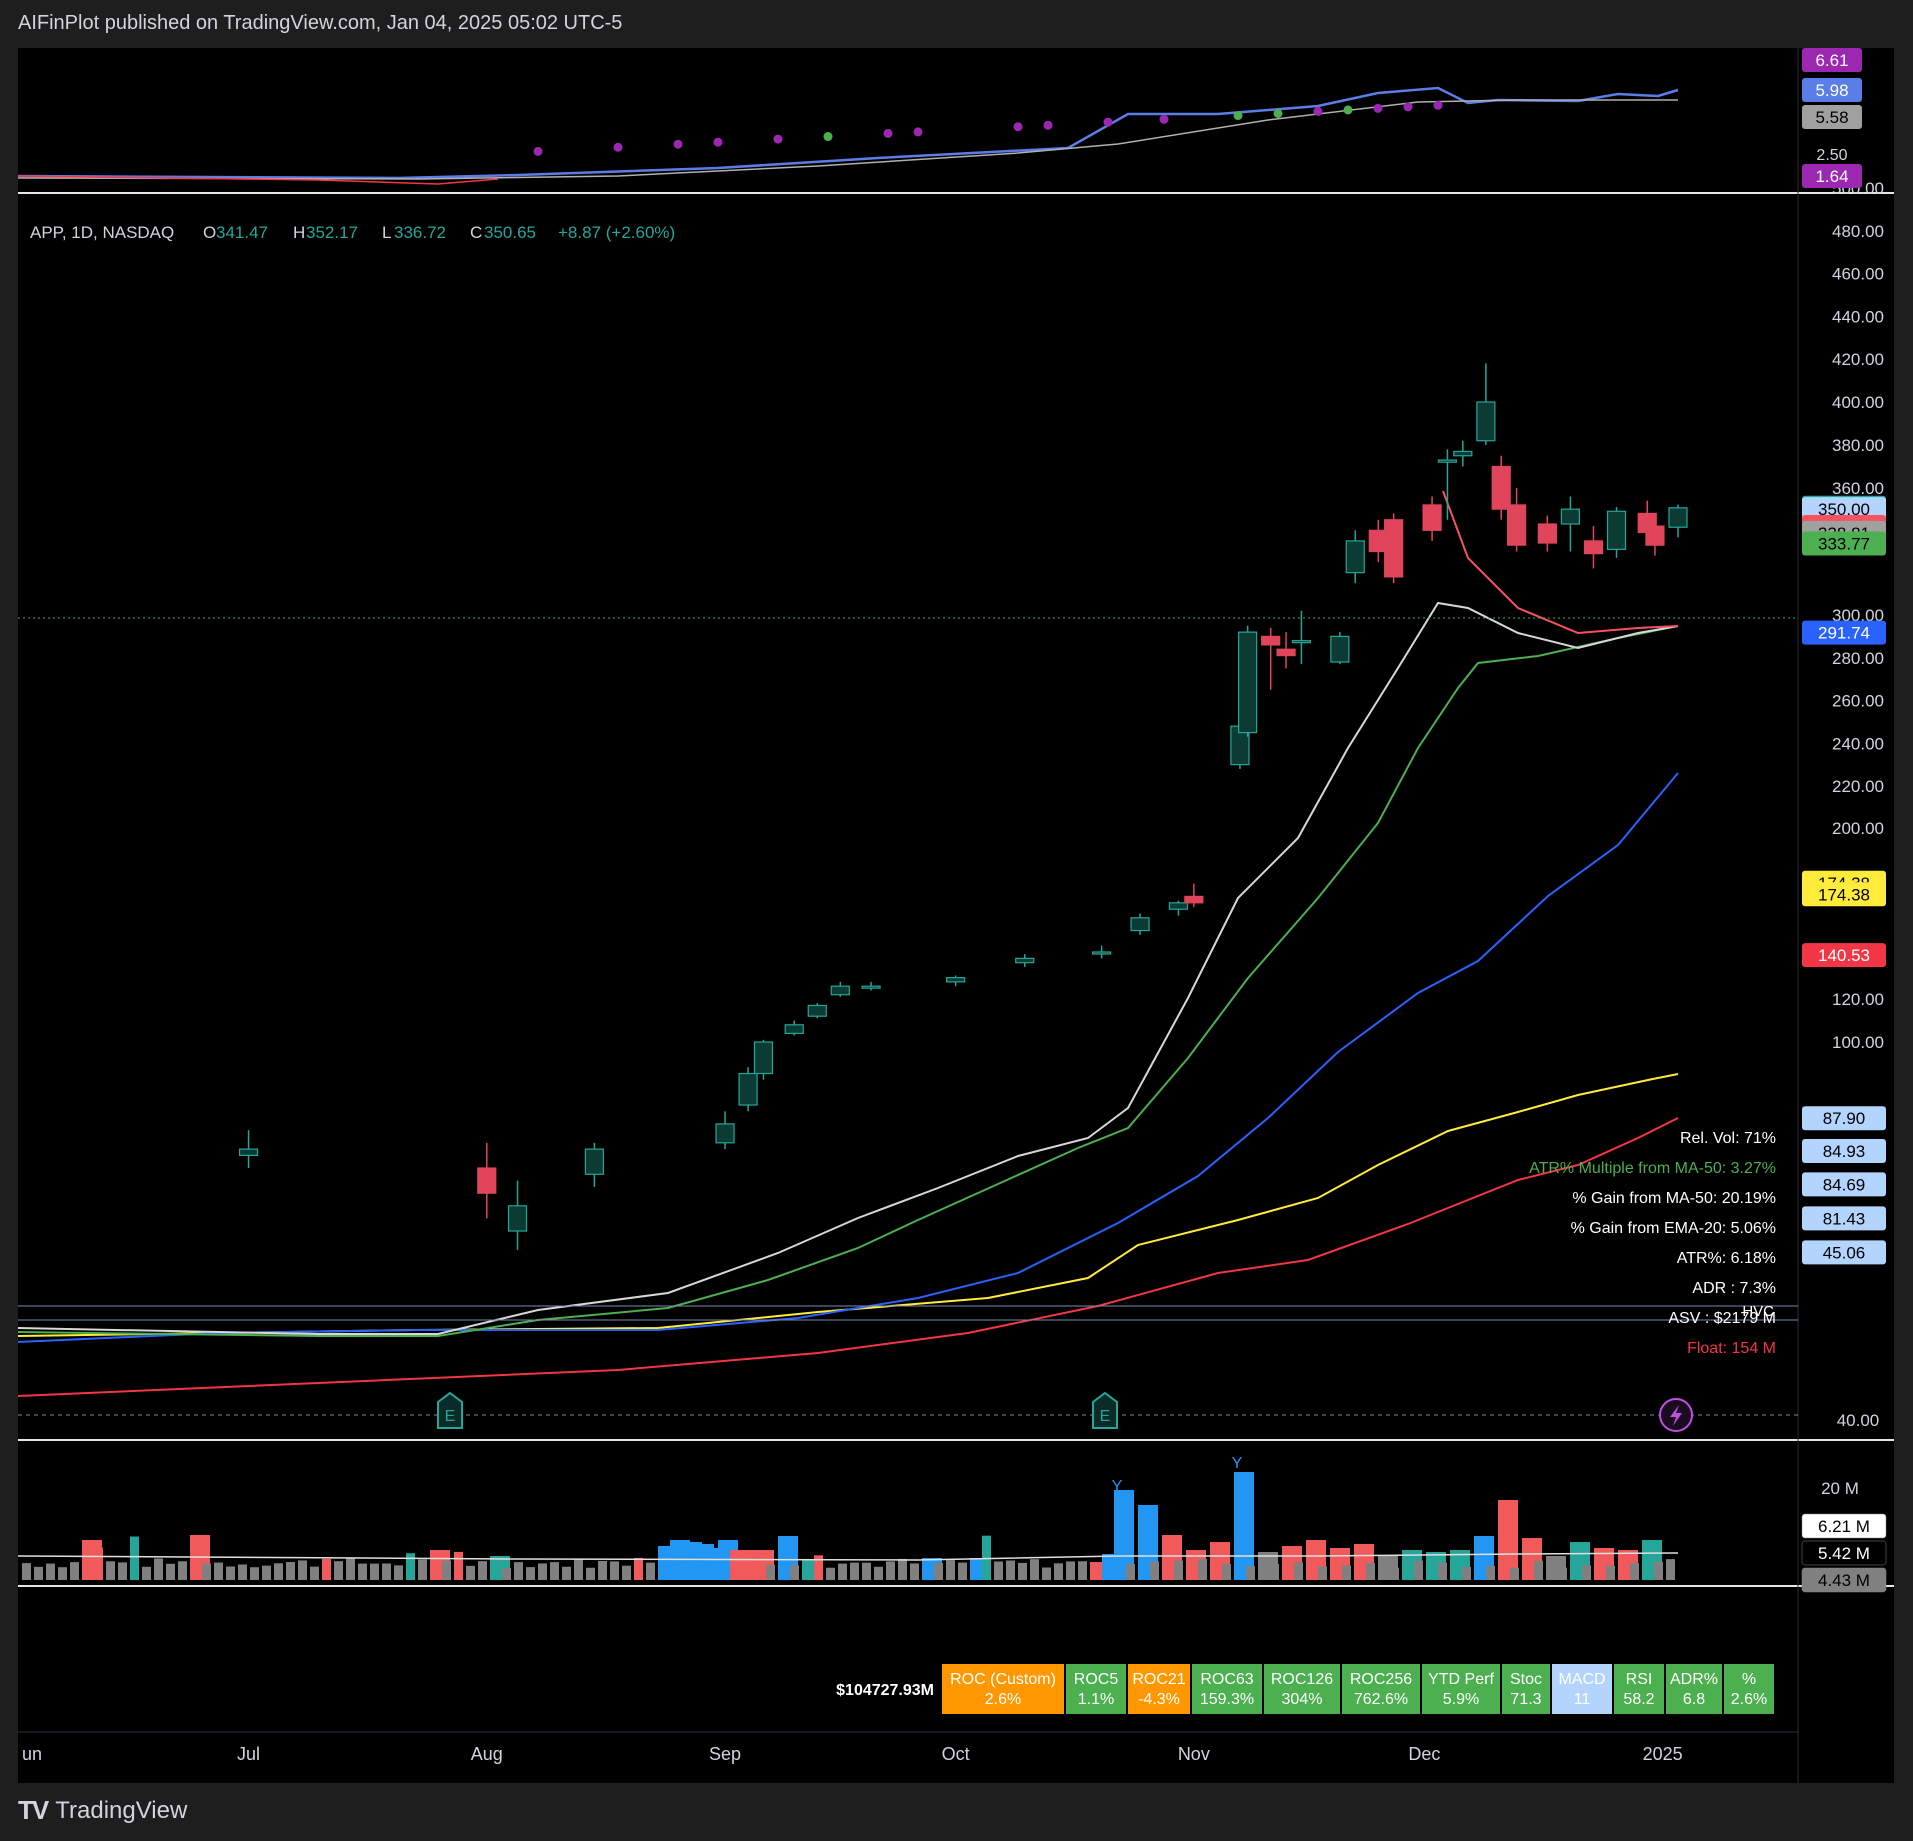  Describe the element at coordinates (848, 133) in the screenshot. I see `rs-line` at that location.